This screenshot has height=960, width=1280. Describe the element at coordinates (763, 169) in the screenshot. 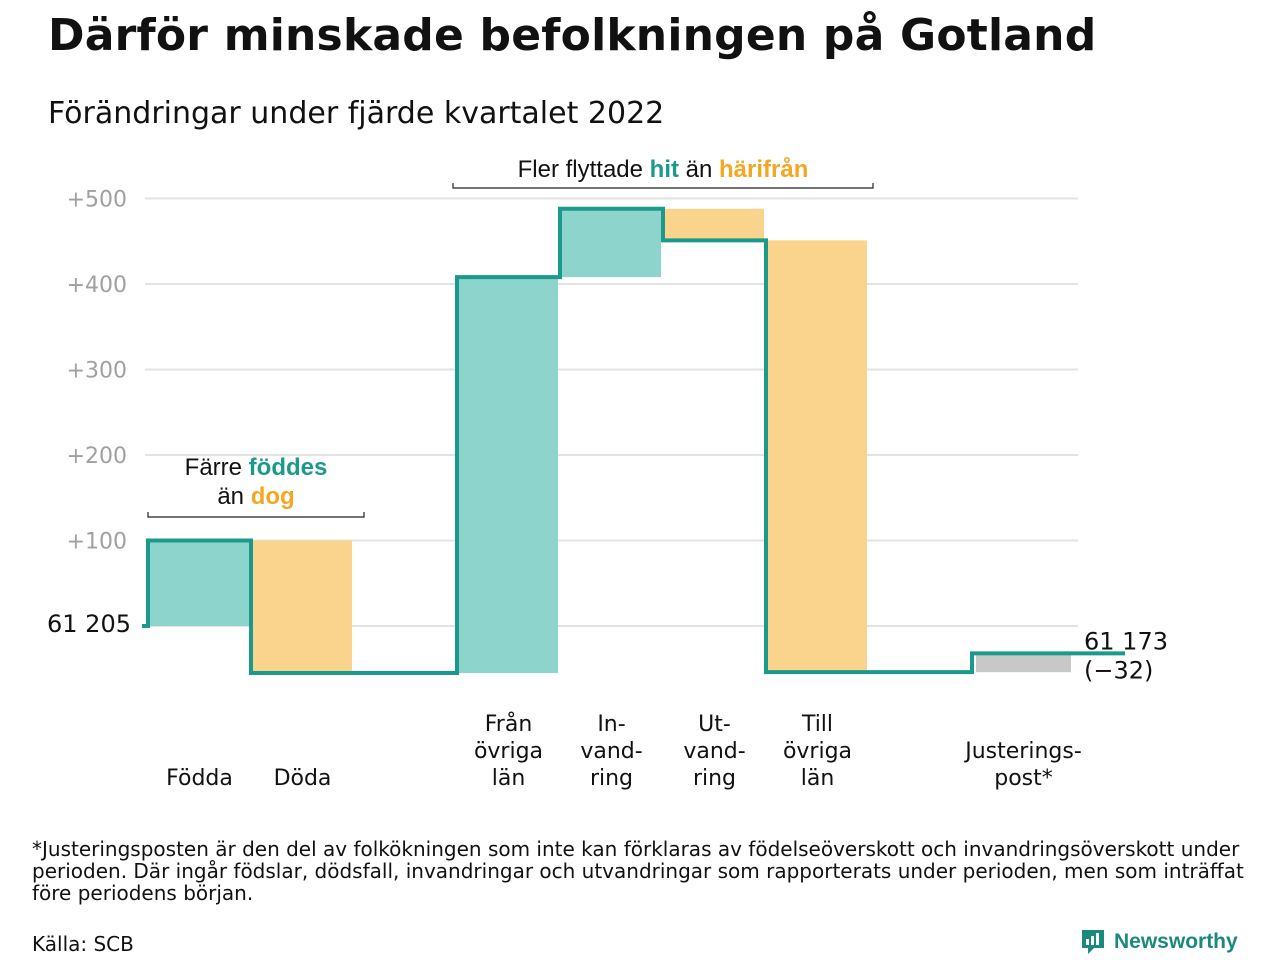

I see `annotation-part: härifrån` at that location.